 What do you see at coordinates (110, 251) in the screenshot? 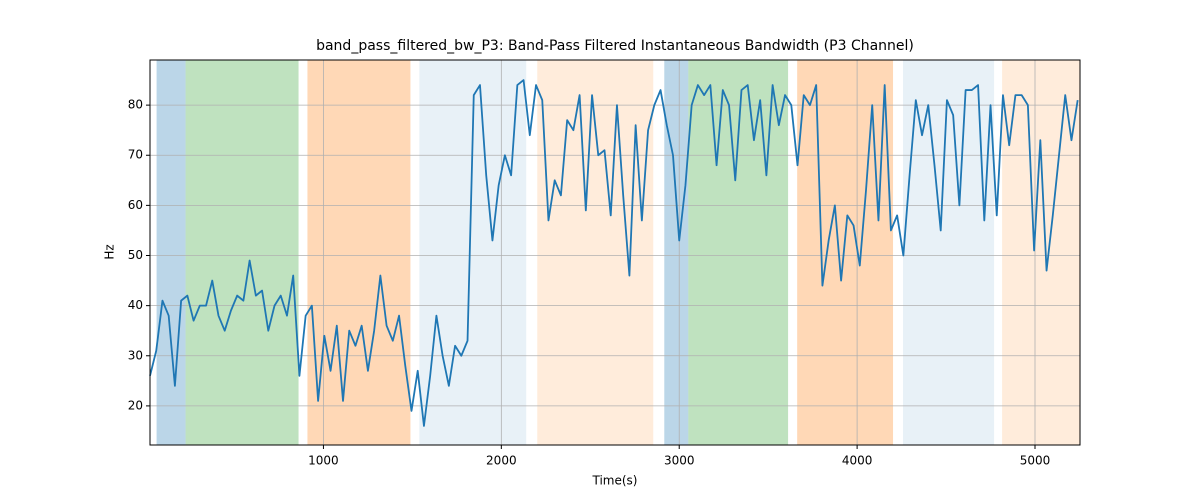
I see `y-axis-label: Hz` at bounding box center [110, 251].